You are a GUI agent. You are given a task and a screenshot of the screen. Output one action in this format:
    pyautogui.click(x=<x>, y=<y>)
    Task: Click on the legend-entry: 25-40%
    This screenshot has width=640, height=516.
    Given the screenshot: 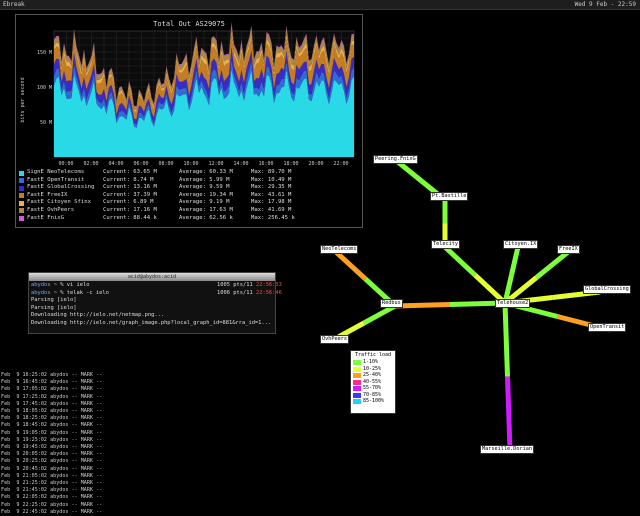 What is the action you would take?
    pyautogui.click(x=373, y=375)
    